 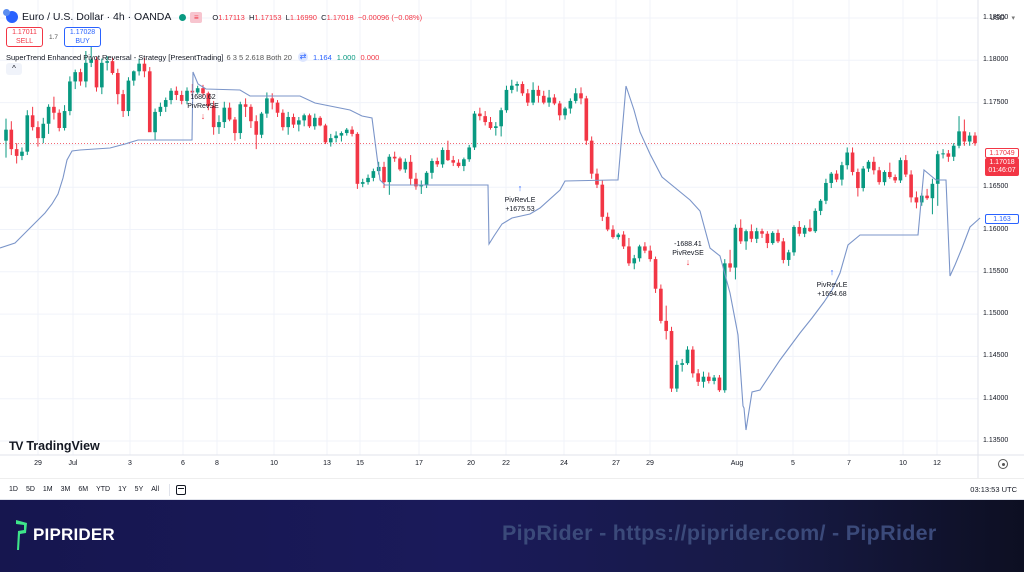 What do you see at coordinates (1003, 464) in the screenshot?
I see `axis-settings-icon` at bounding box center [1003, 464].